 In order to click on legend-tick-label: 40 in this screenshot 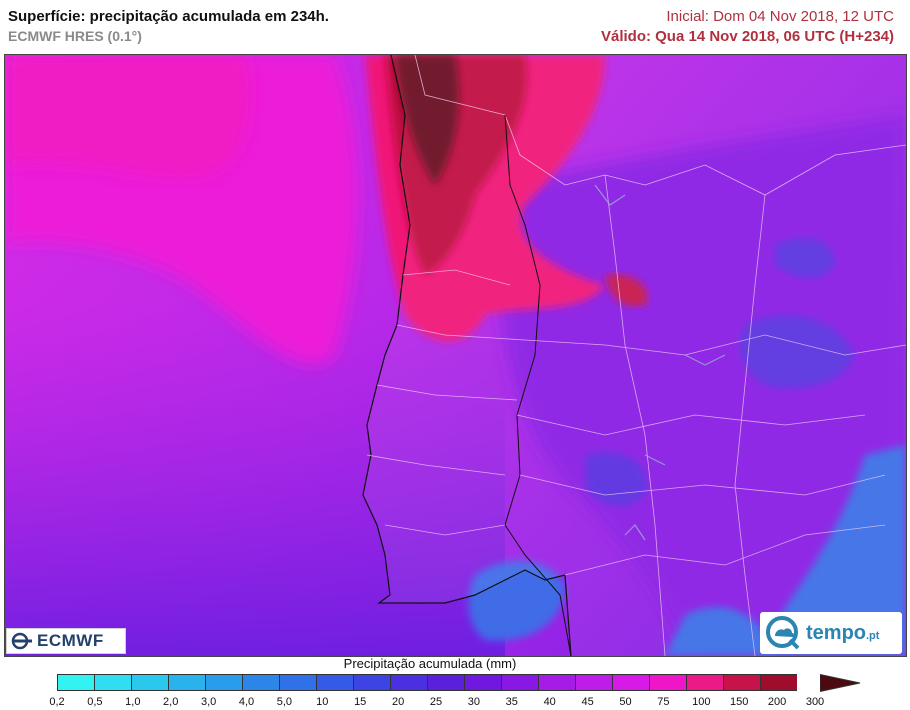, I will do `click(549, 702)`.